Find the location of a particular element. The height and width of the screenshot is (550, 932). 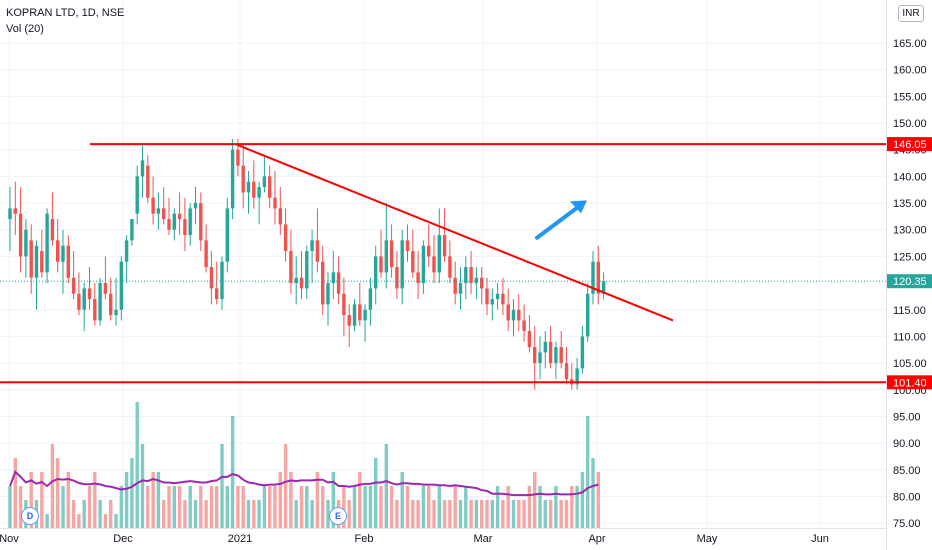

price-tick-10: 125.00 is located at coordinates (910, 257).